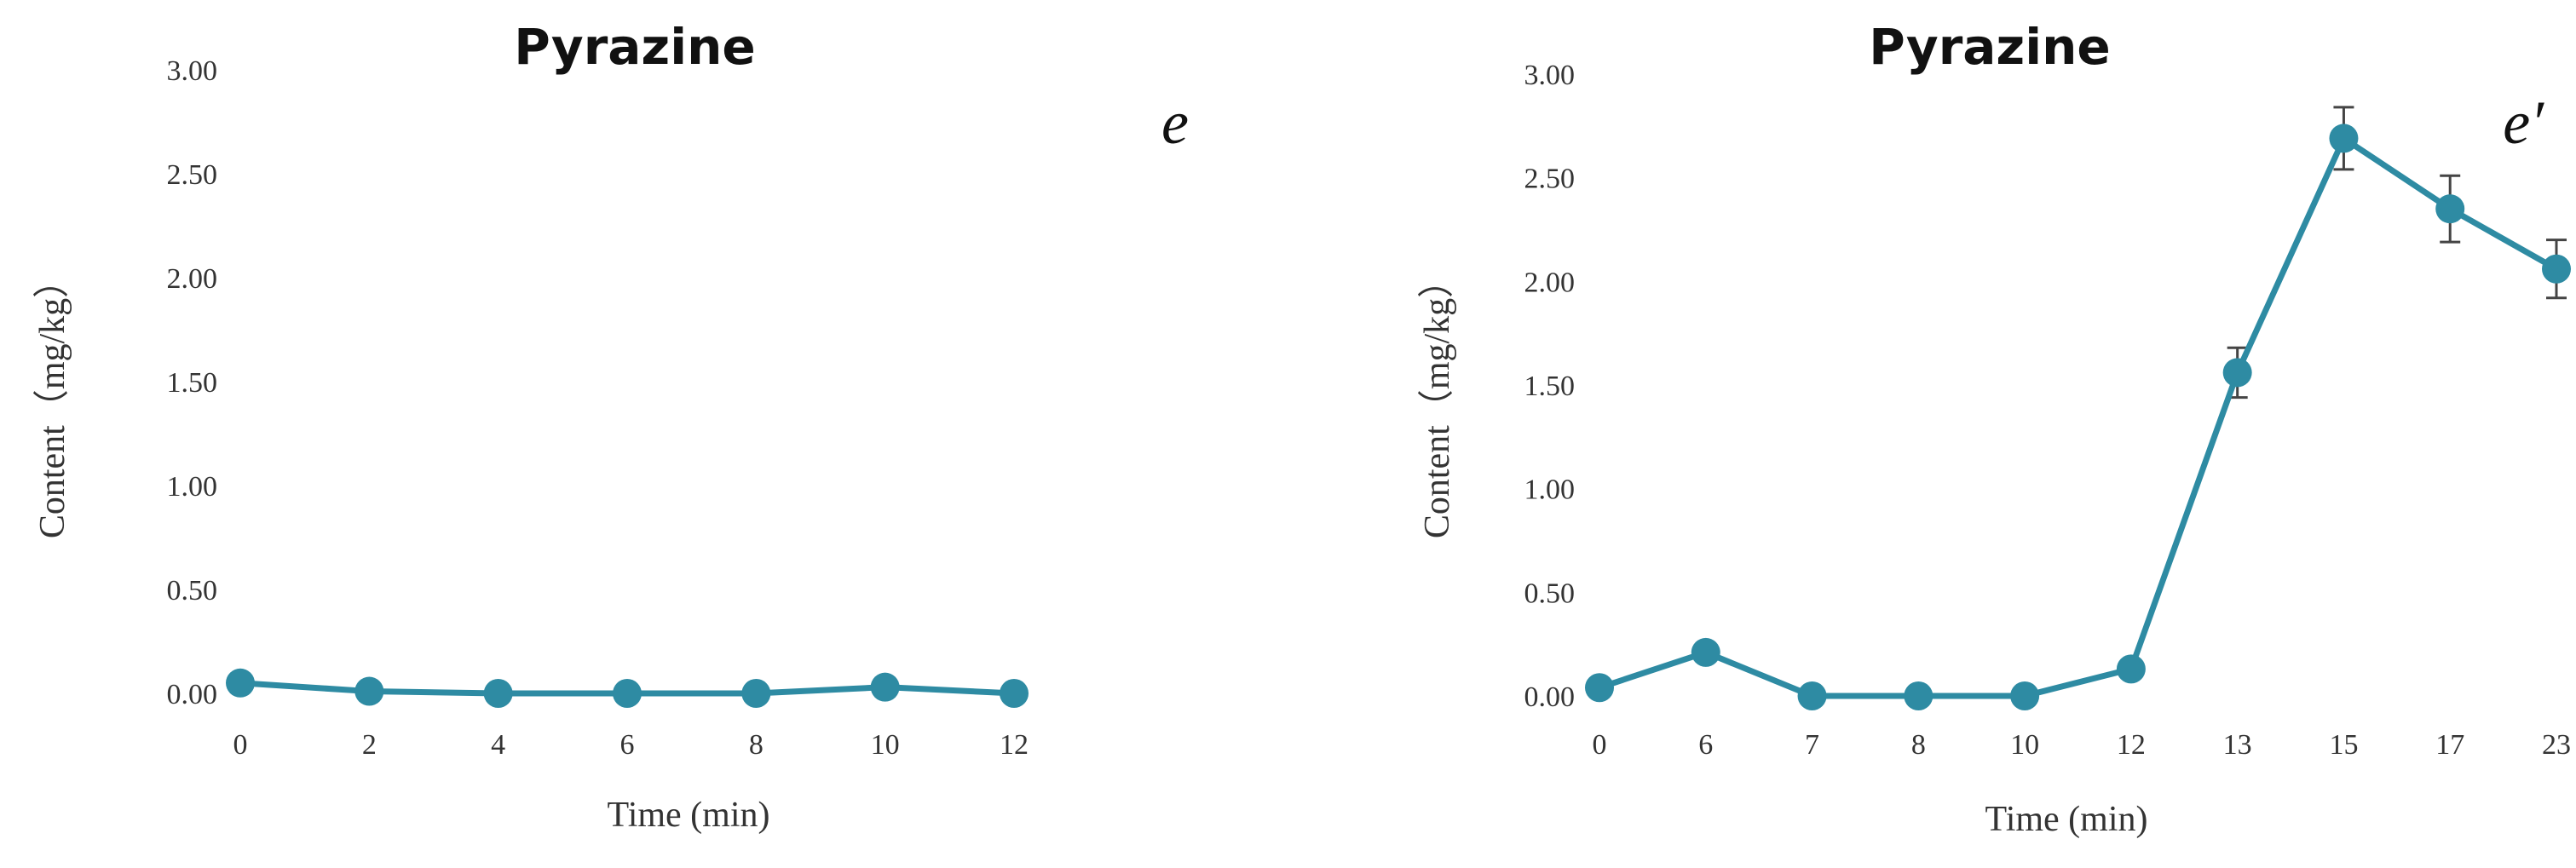  What do you see at coordinates (369, 745) in the screenshot?
I see `x-tick-label: 2` at bounding box center [369, 745].